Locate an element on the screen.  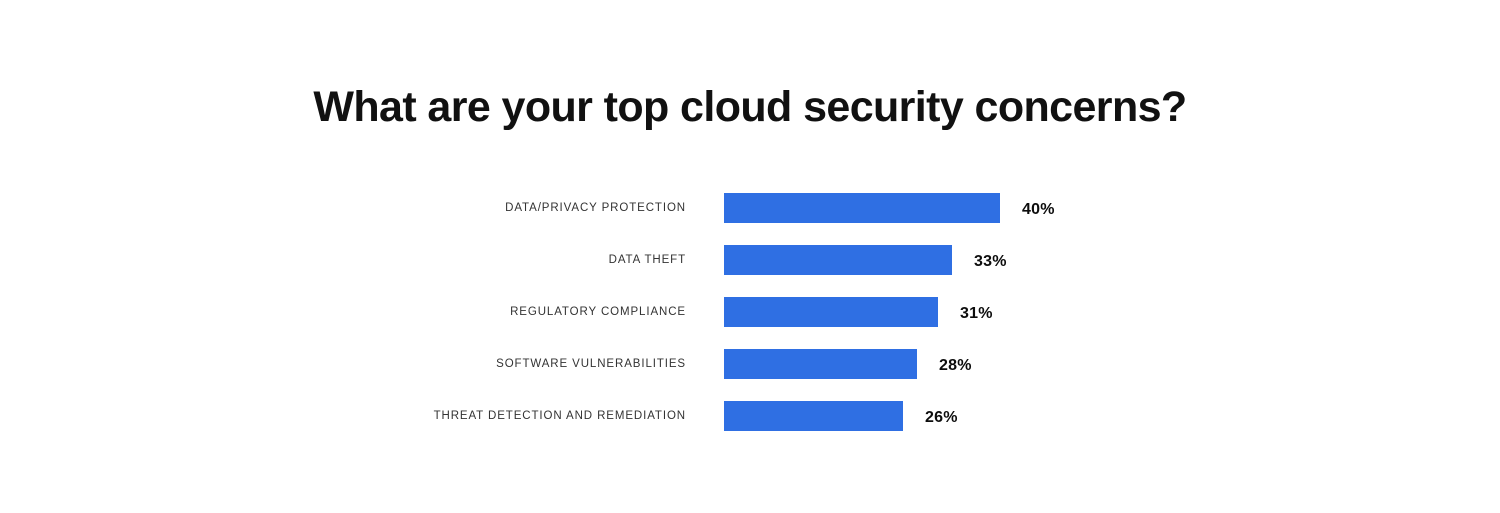
bar-value-label: 40% is located at coordinates (1038, 209).